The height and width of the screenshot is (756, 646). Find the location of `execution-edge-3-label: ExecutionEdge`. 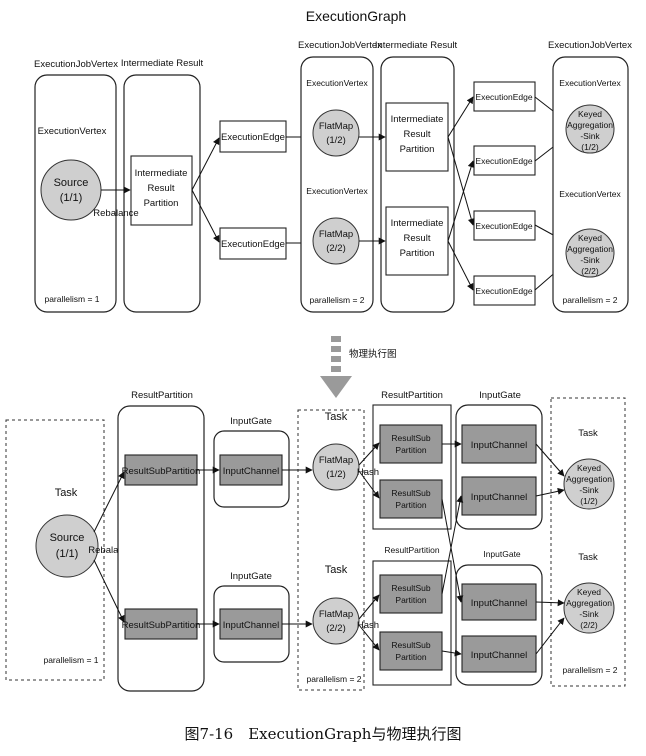

execution-edge-3-label: ExecutionEdge is located at coordinates (503, 97).